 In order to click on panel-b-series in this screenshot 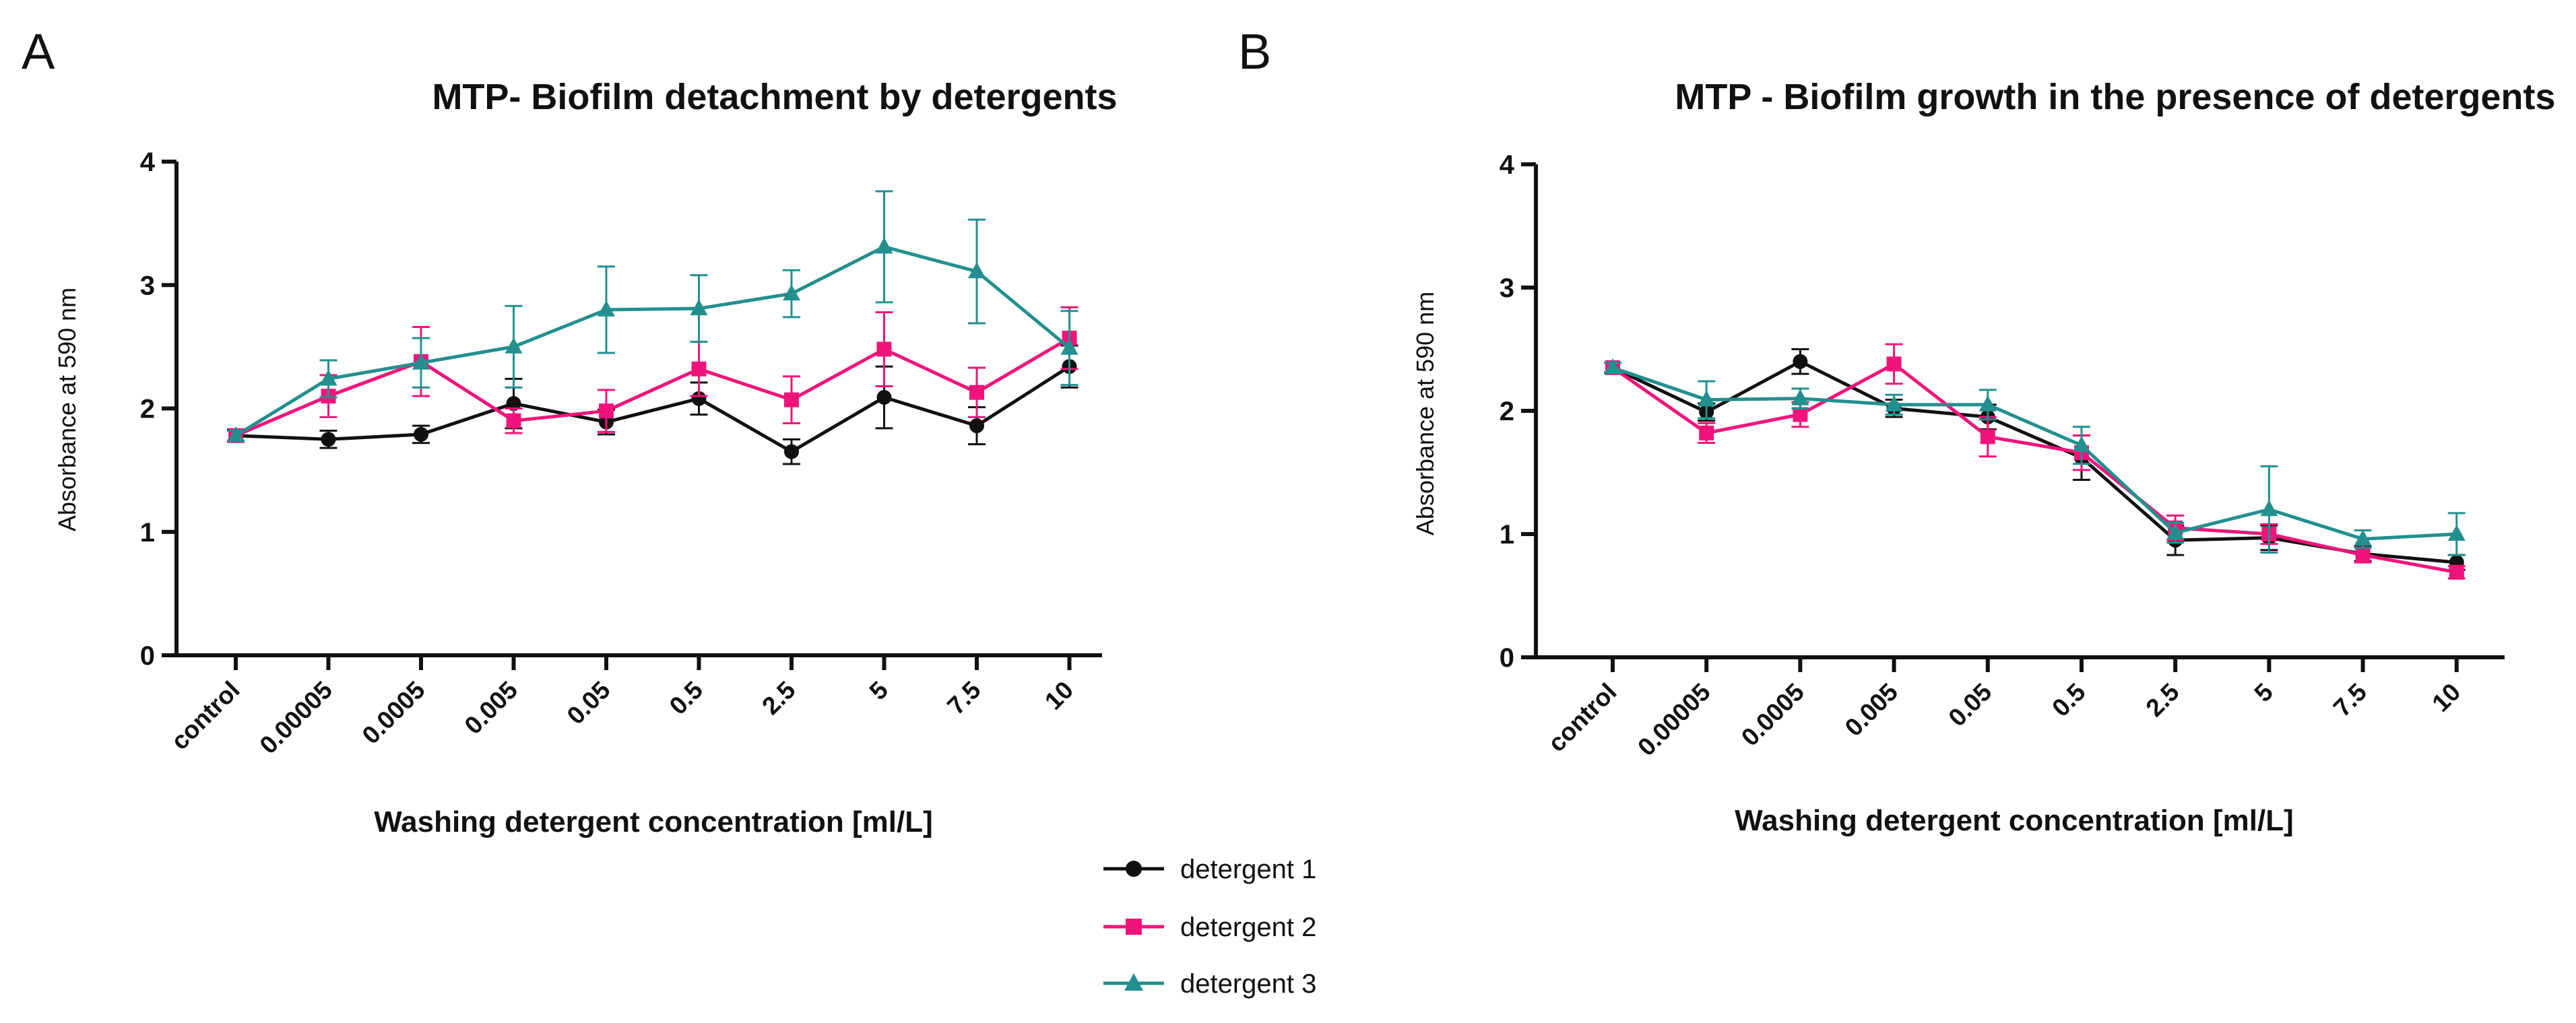, I will do `click(2035, 461)`.